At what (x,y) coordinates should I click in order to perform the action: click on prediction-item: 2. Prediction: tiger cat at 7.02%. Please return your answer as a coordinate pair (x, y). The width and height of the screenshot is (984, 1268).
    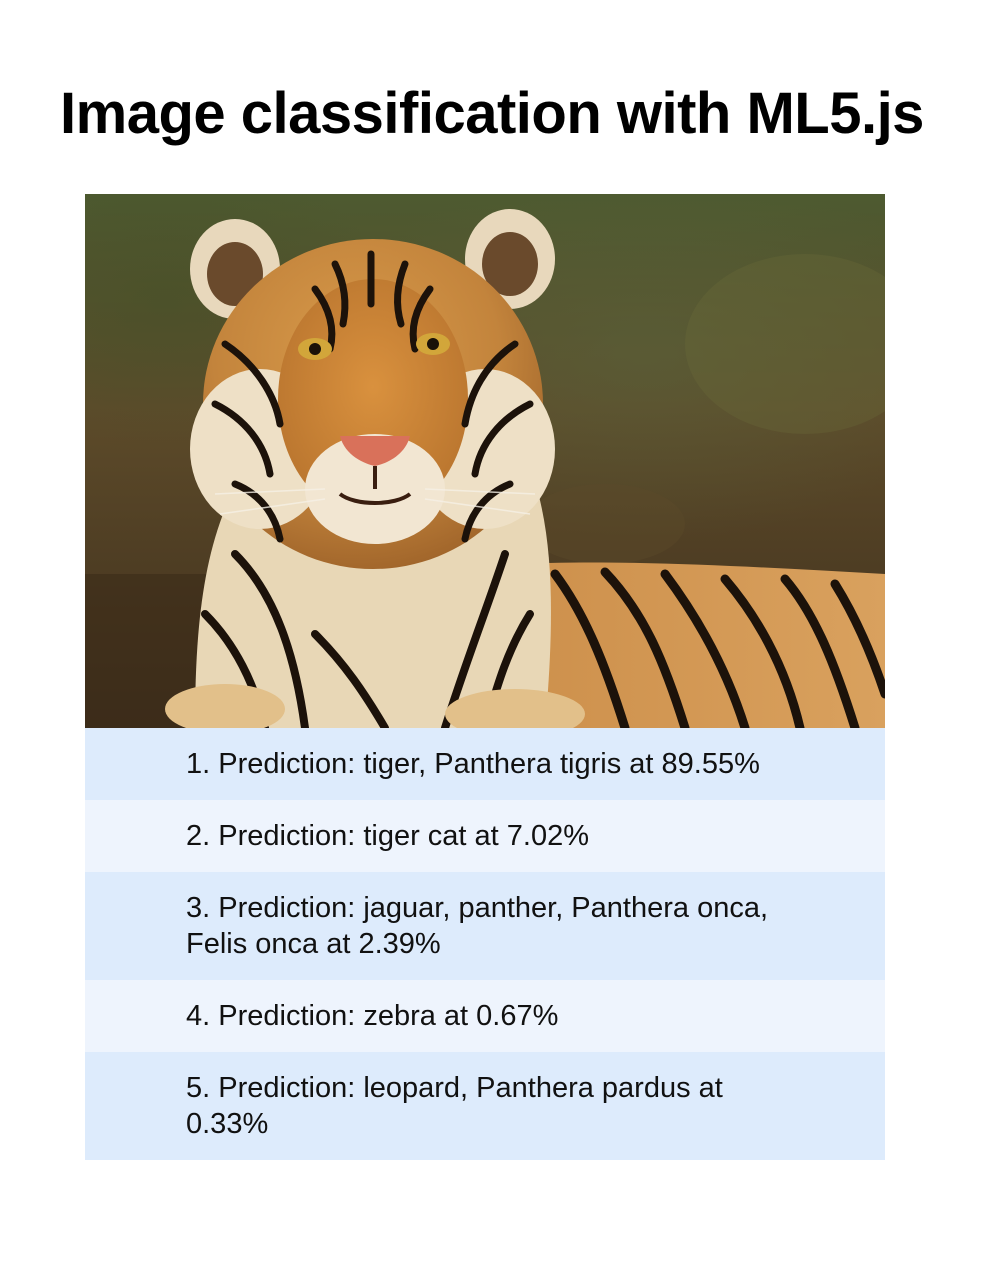
    Looking at the image, I should click on (485, 836).